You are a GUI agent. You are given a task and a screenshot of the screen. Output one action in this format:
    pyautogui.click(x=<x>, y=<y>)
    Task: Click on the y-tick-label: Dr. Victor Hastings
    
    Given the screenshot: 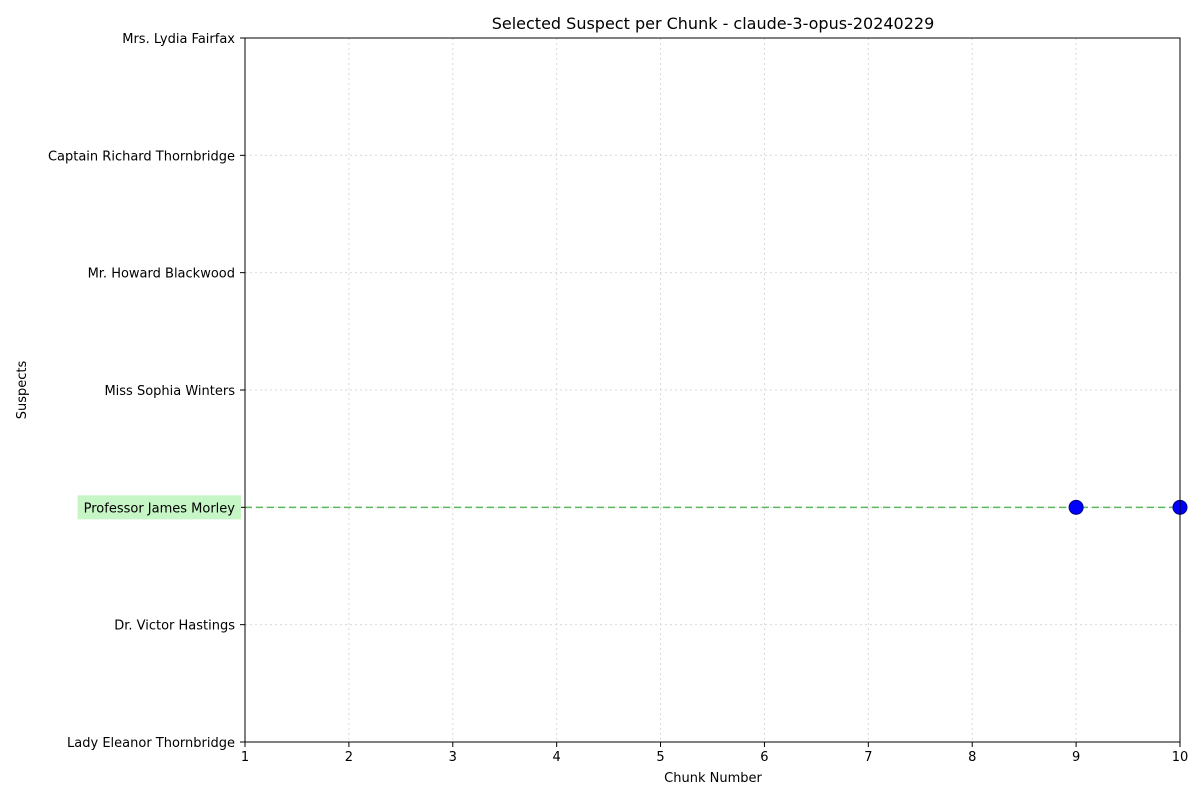 What is the action you would take?
    pyautogui.click(x=174, y=626)
    